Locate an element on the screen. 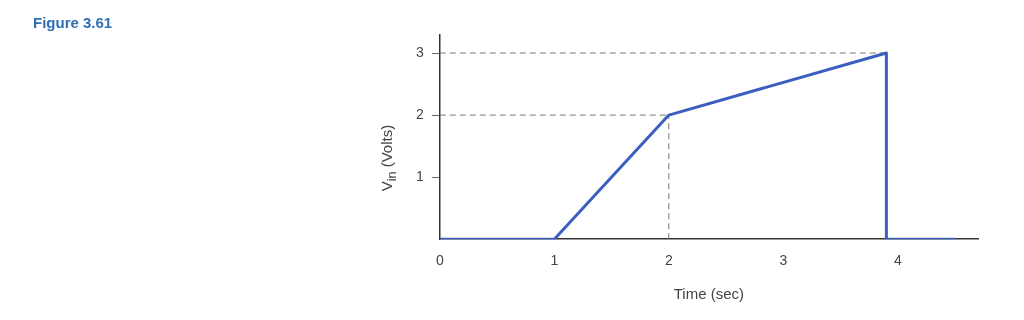 The image size is (1024, 320). x-tick-label: 2 is located at coordinates (668, 260).